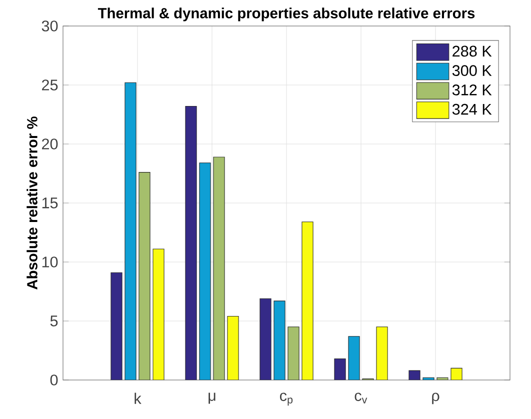 This screenshot has width=531, height=419. What do you see at coordinates (50, 26) in the screenshot?
I see `y-tick-label: 30` at bounding box center [50, 26].